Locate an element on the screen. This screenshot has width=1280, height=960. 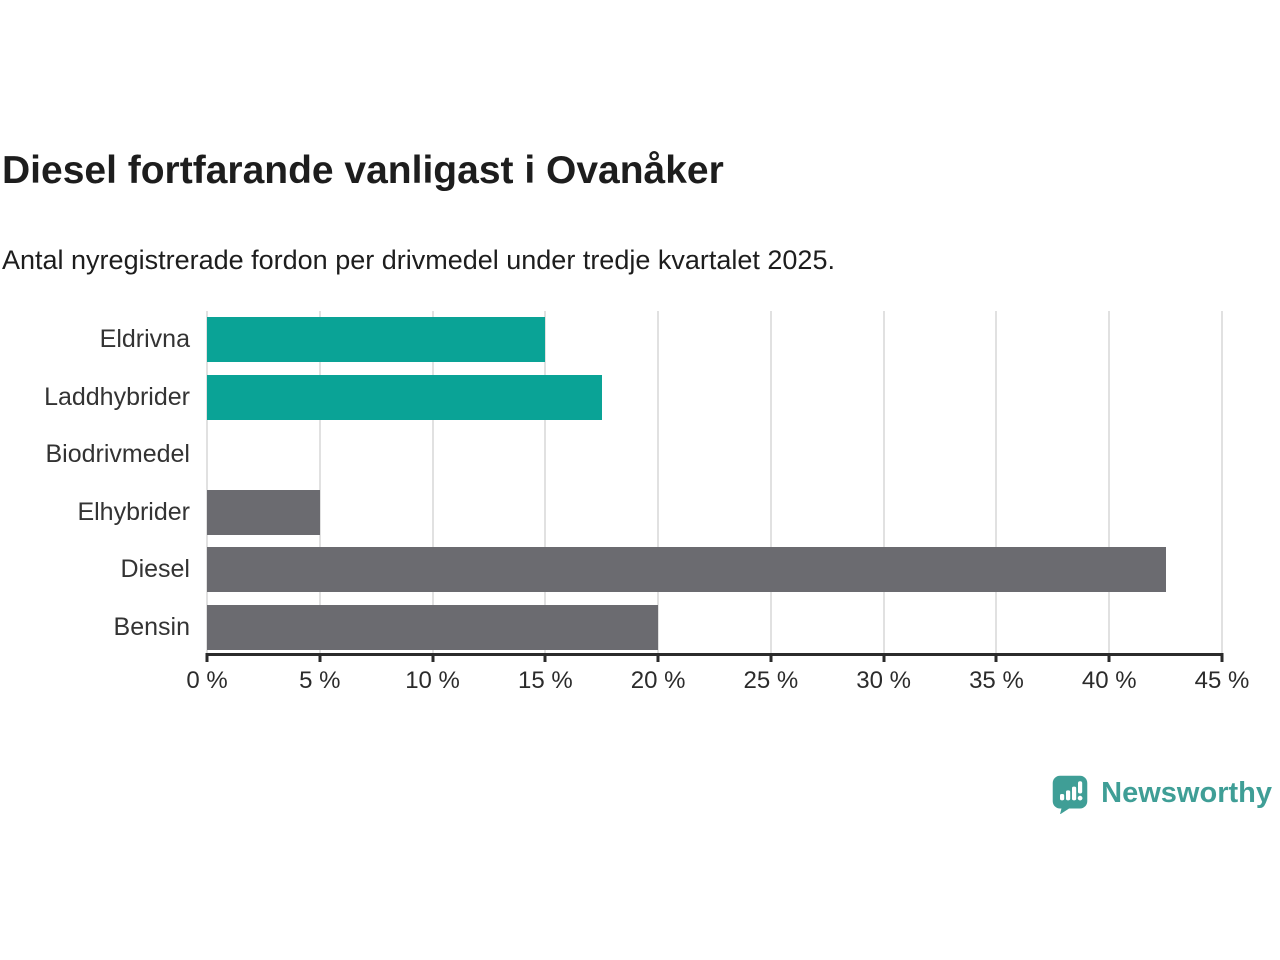
newsworthy-bubble-chart-icon is located at coordinates (1070, 793).